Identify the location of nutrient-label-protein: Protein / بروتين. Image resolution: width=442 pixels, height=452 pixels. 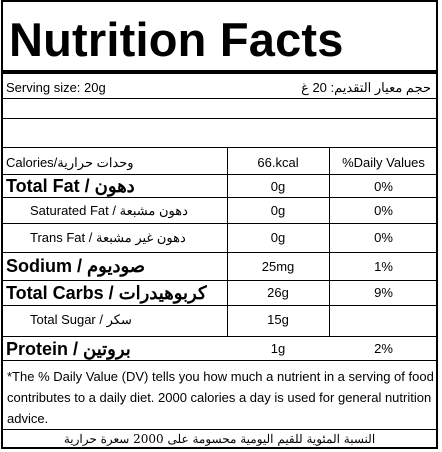
(68, 349).